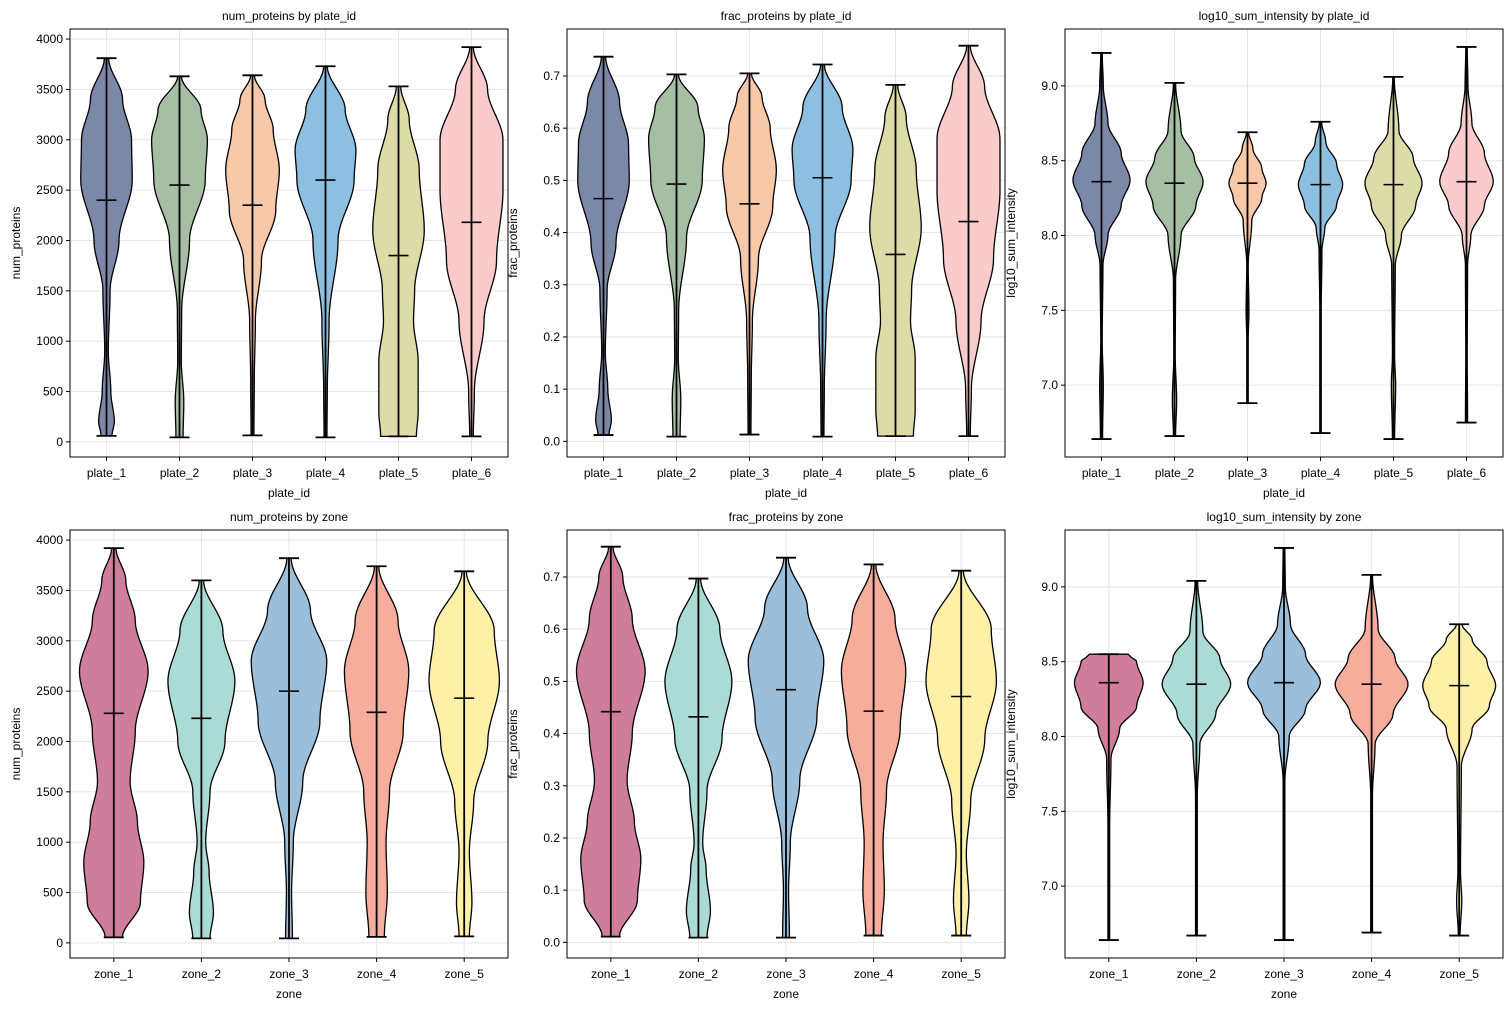 The height and width of the screenshot is (1011, 1511). I want to click on y-tick-label: 0.2, so click(551, 337).